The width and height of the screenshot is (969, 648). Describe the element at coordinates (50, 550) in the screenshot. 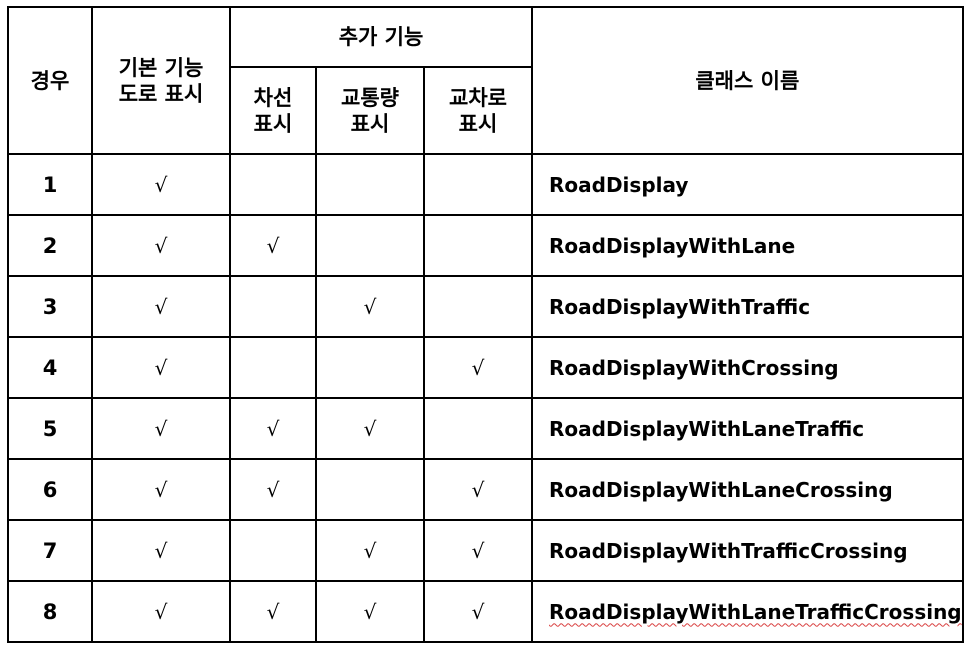

I see `case-number: 7` at that location.